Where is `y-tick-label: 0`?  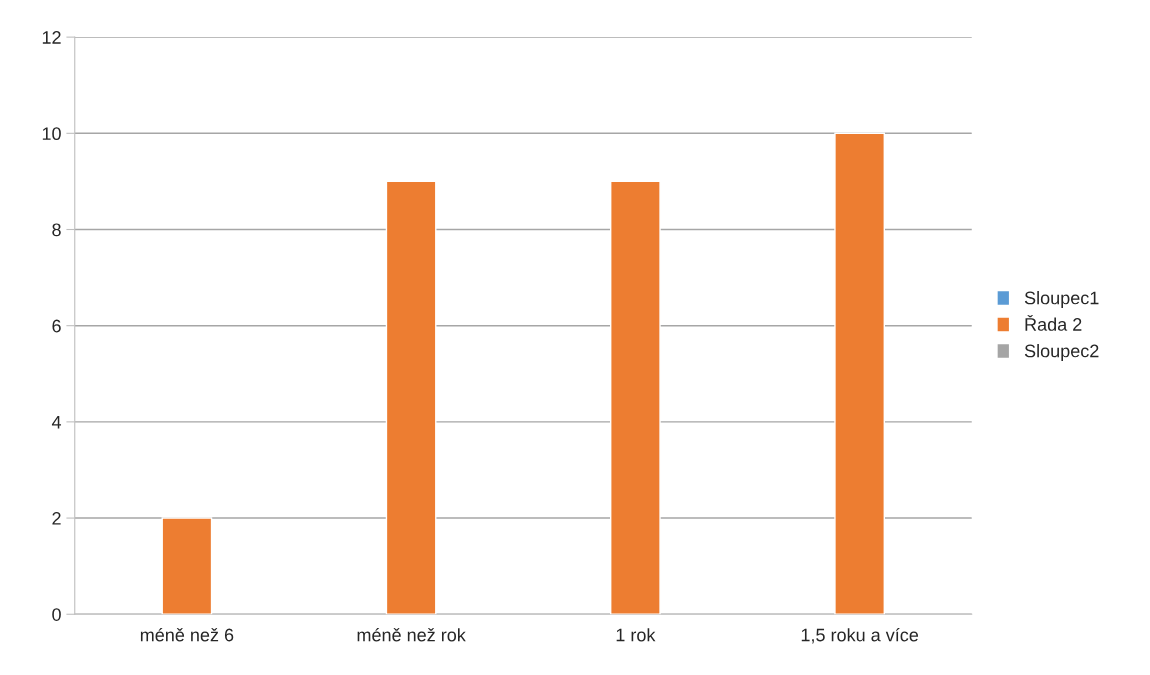
y-tick-label: 0 is located at coordinates (56, 614).